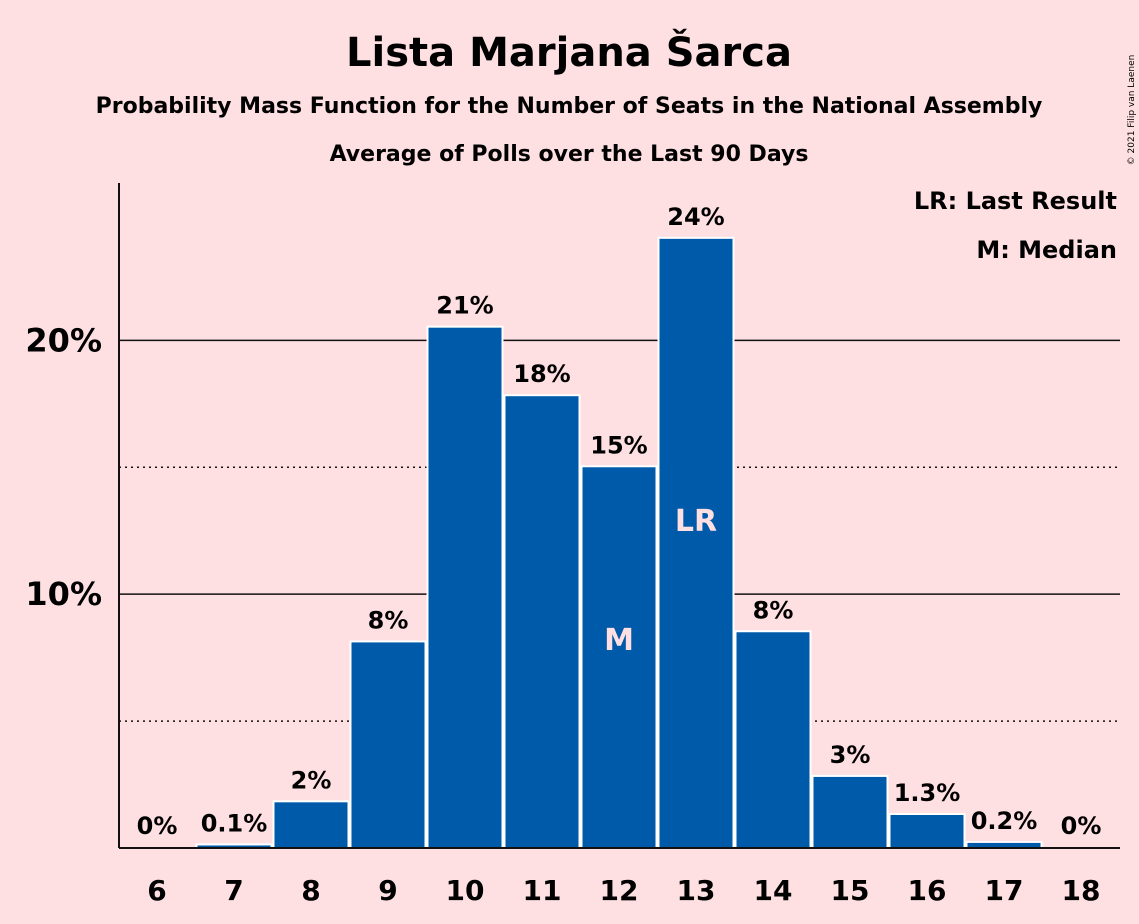  What do you see at coordinates (619, 890) in the screenshot?
I see `x-tick-label: 12` at bounding box center [619, 890].